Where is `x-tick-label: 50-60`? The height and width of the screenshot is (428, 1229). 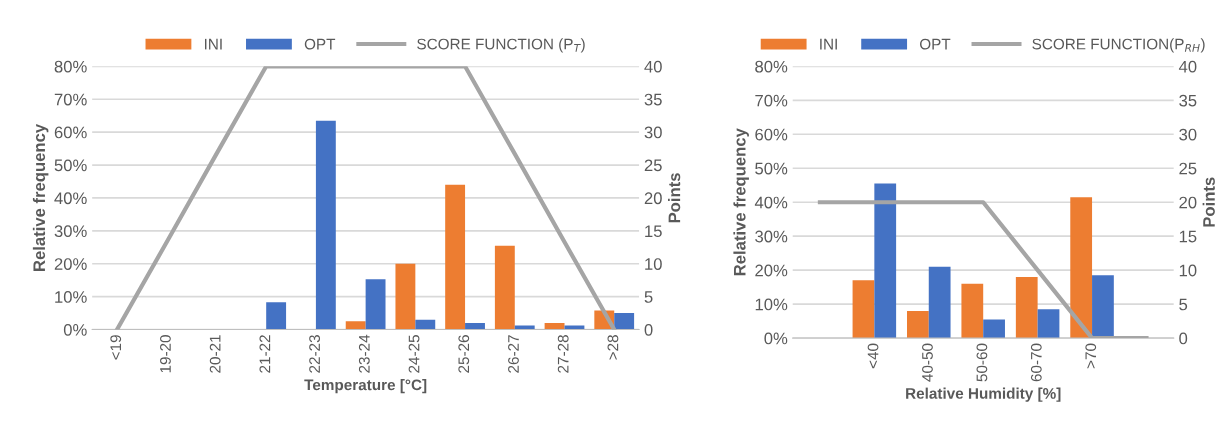
x-tick-label: 50-60 is located at coordinates (982, 362).